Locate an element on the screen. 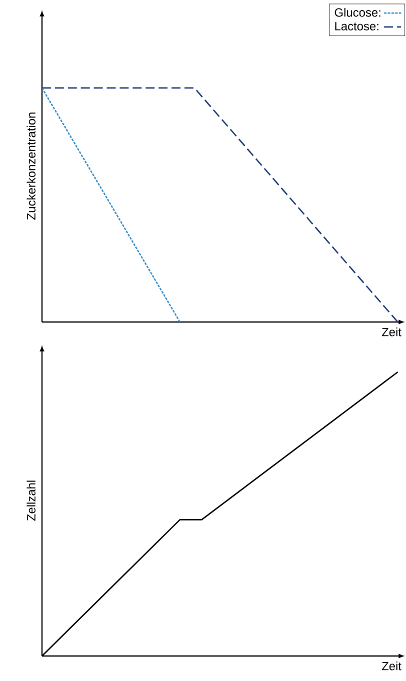  legend-label: Glucose: is located at coordinates (357, 12).